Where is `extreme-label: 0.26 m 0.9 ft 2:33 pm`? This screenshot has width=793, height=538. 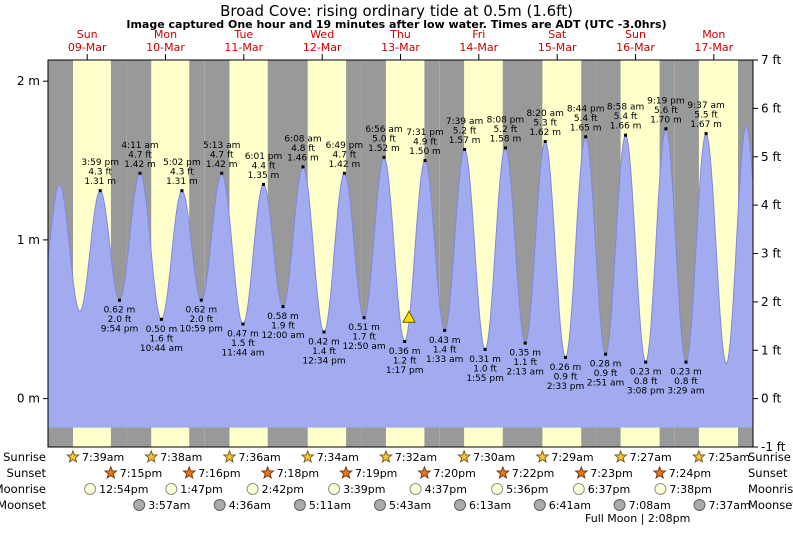
extreme-label: 0.26 m 0.9 ft 2:33 pm is located at coordinates (566, 377).